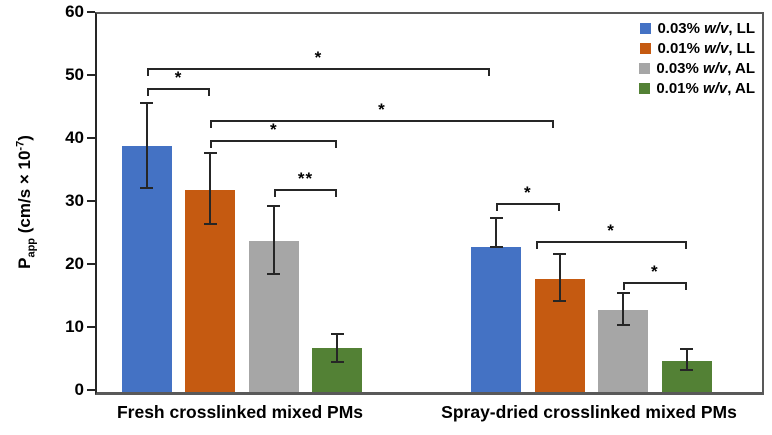  I want to click on error-bar-cap-top-s1-g1, so click(559, 254).